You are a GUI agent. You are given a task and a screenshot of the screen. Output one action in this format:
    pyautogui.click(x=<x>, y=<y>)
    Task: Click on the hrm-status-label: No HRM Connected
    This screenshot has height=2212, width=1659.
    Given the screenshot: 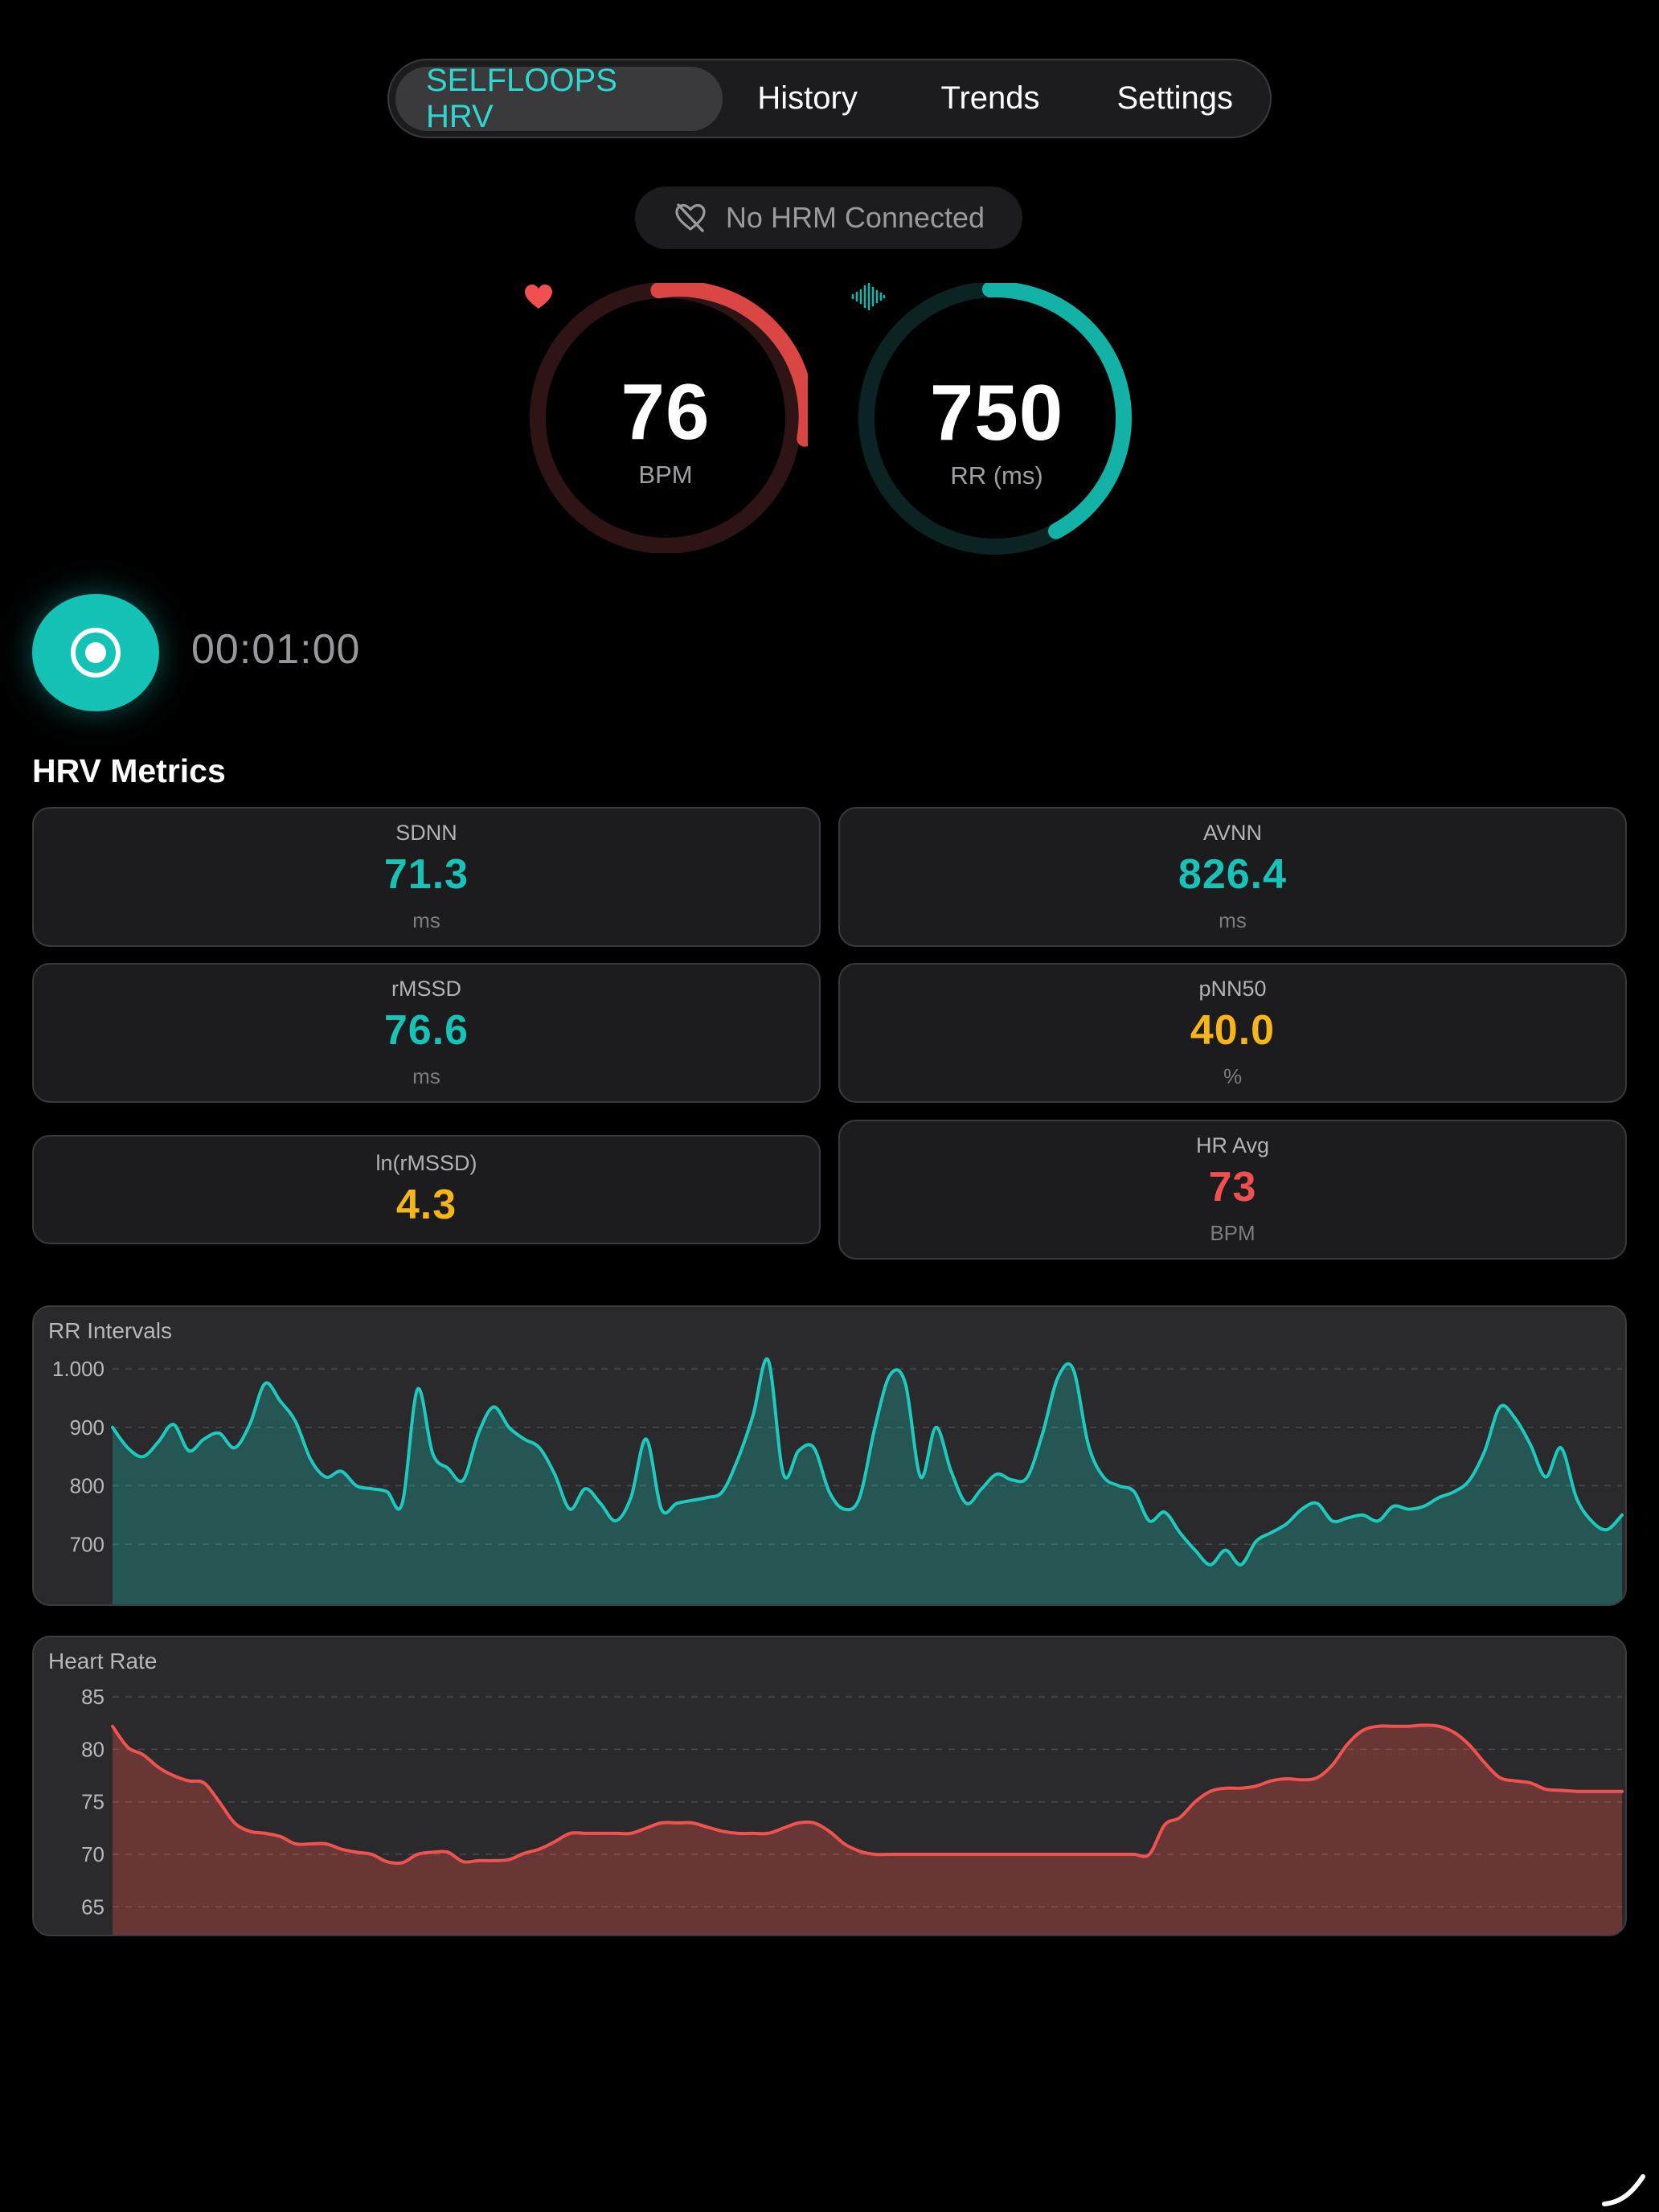 What is the action you would take?
    pyautogui.click(x=855, y=217)
    